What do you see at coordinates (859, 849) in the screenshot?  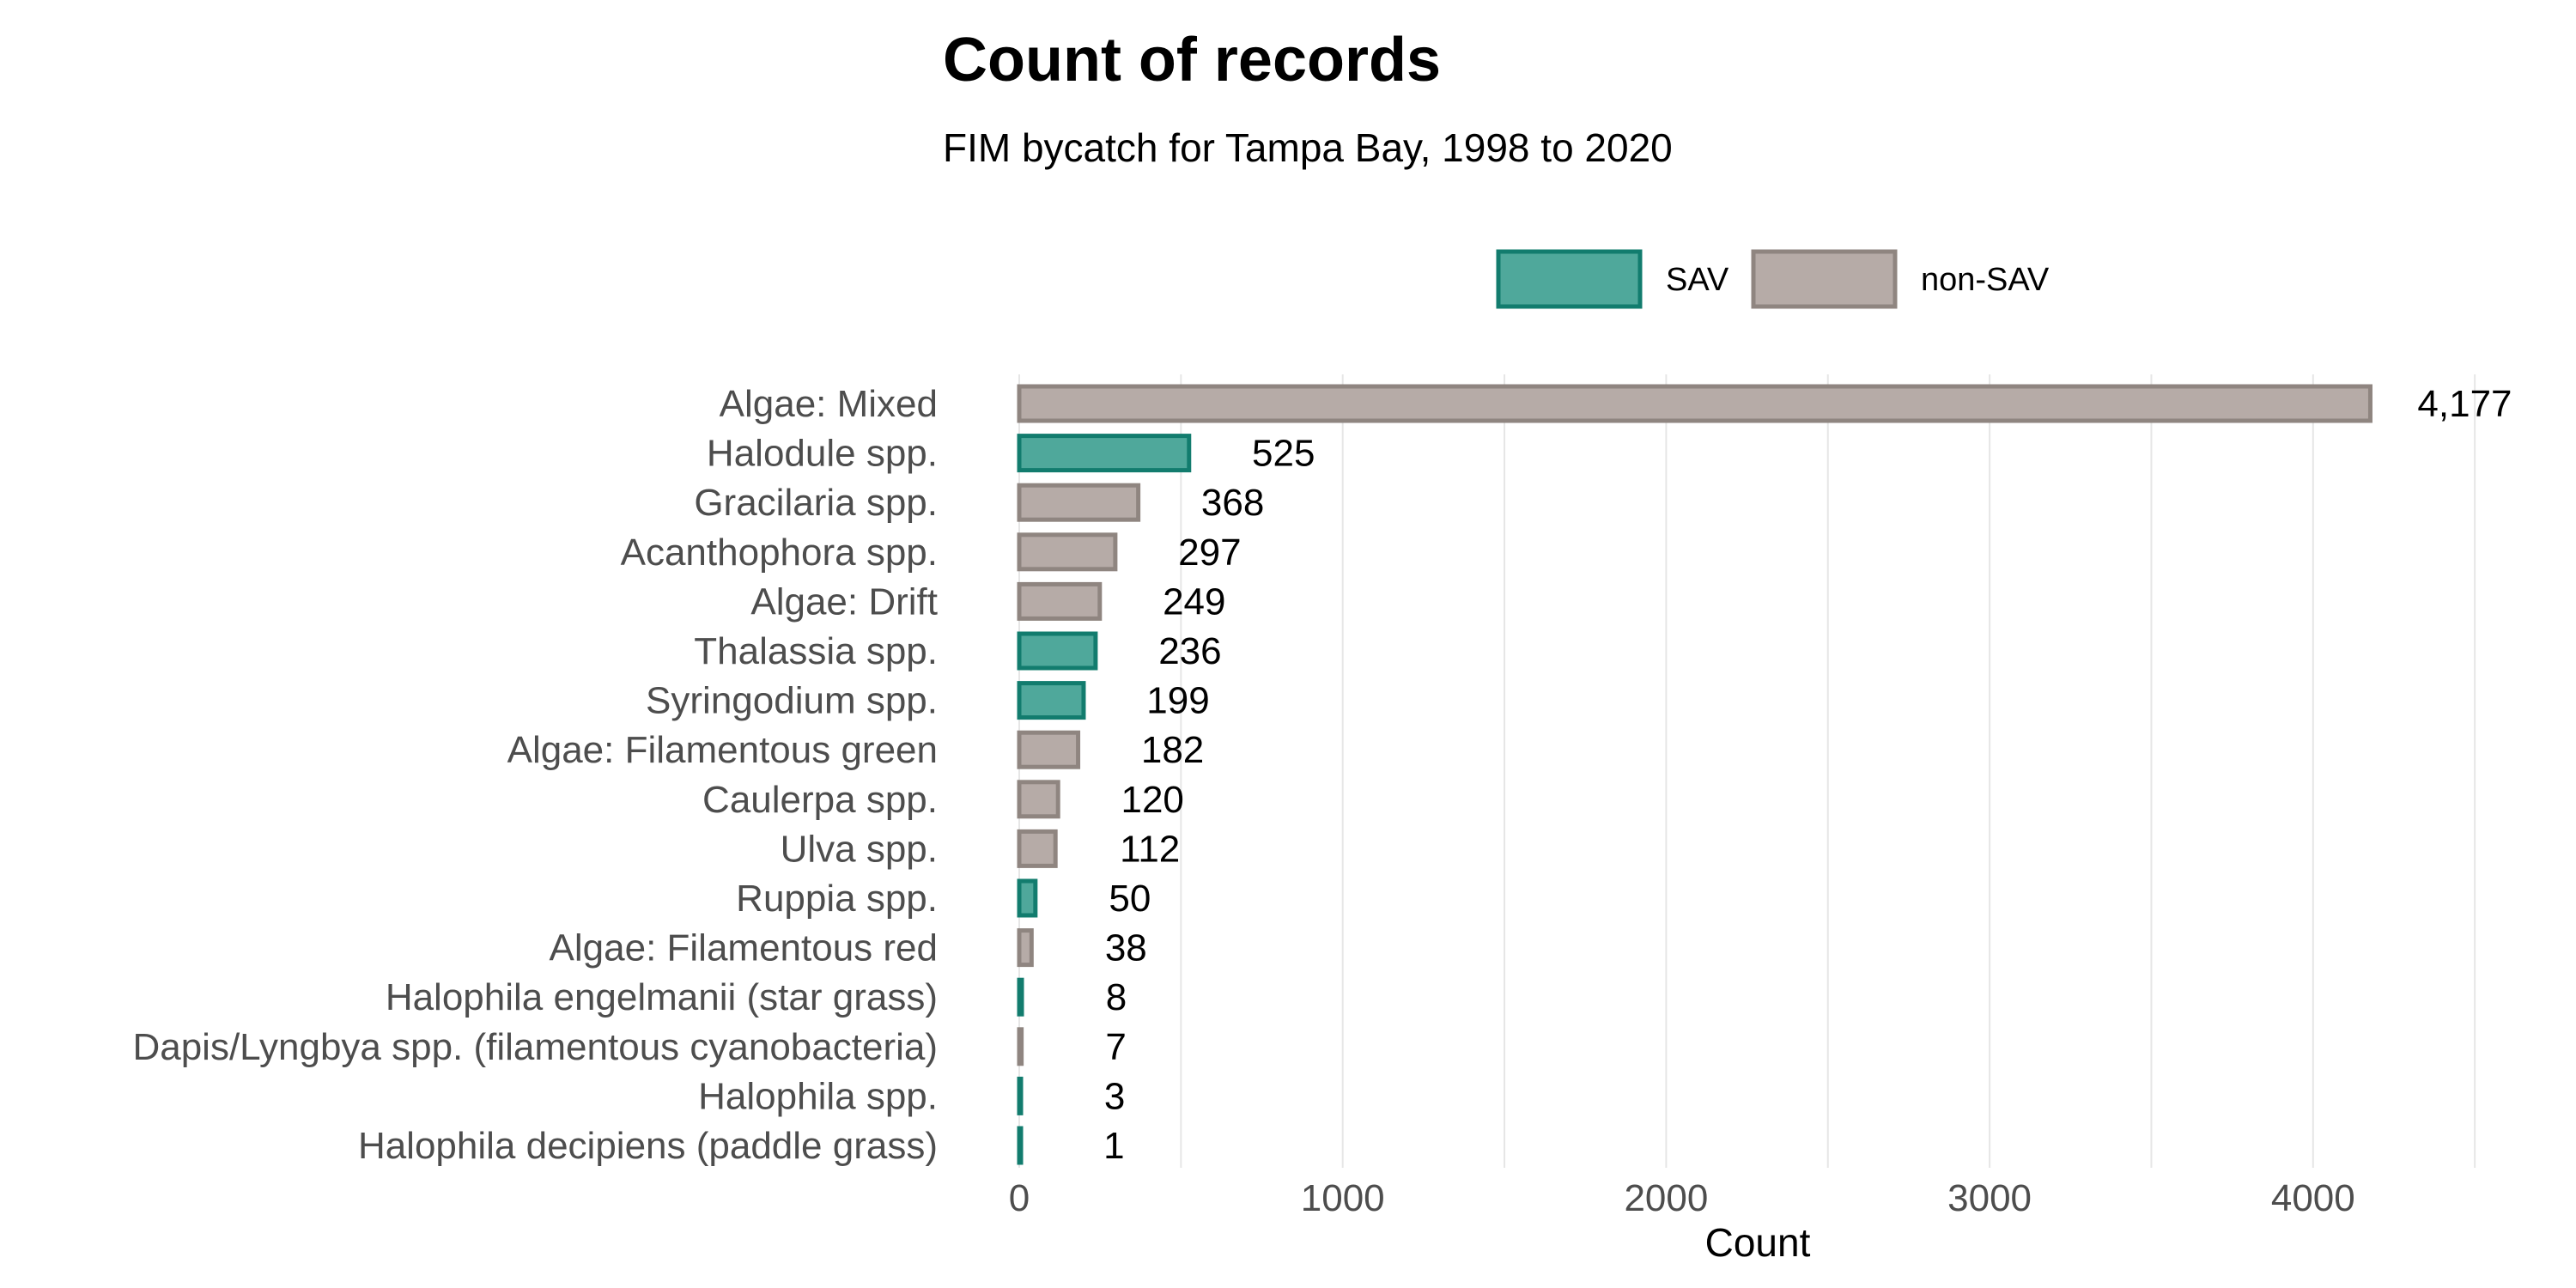 I see `category-label: Ulva spp.` at bounding box center [859, 849].